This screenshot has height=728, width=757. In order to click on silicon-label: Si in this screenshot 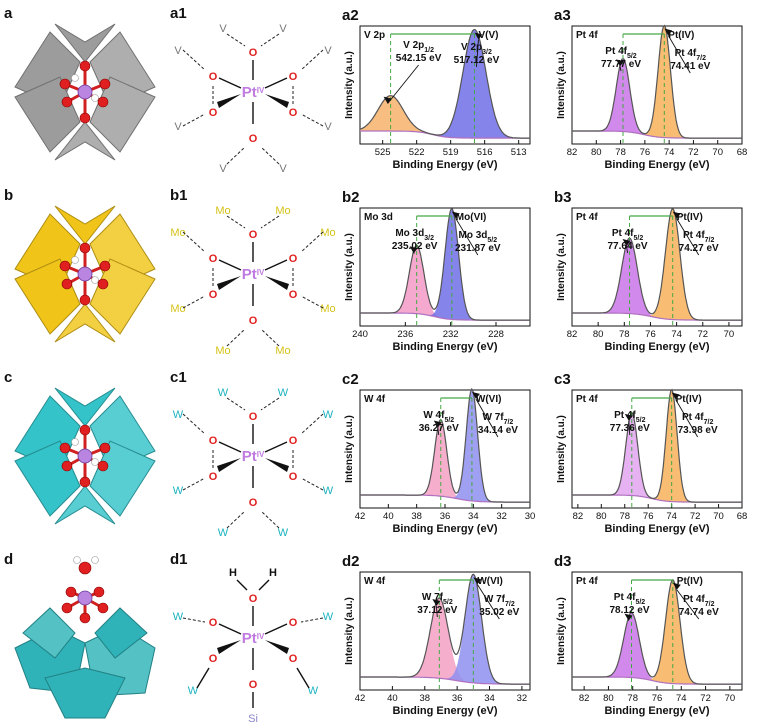, I will do `click(253, 719)`.